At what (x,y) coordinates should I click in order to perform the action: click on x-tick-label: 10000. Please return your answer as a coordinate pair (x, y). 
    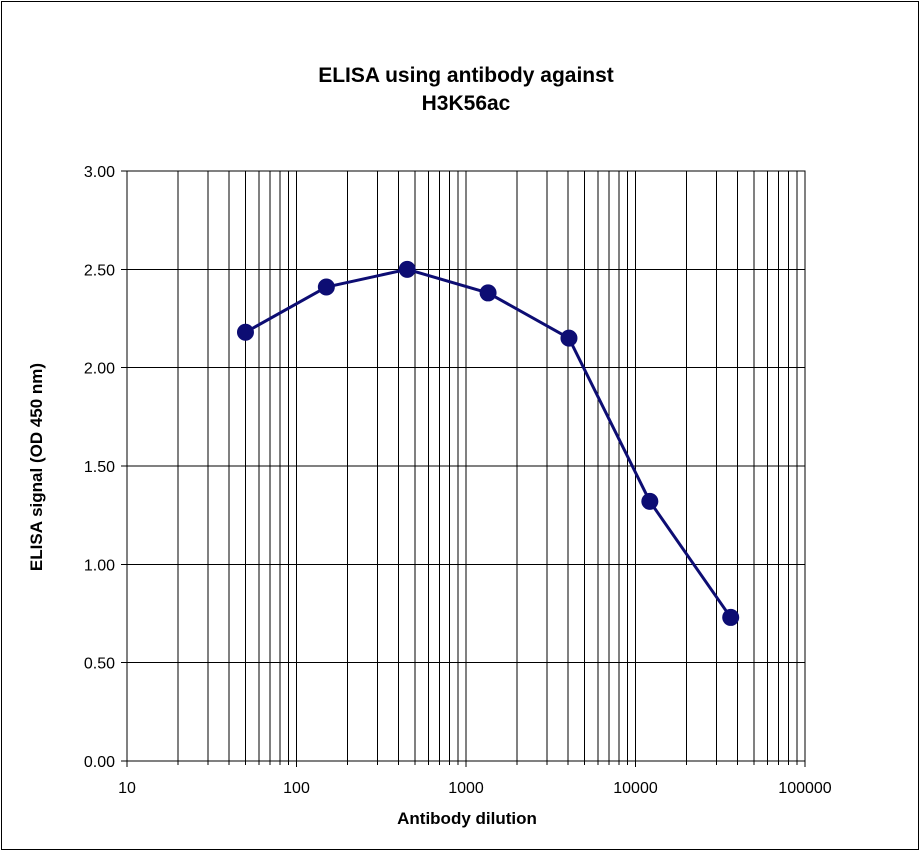
    Looking at the image, I should click on (635, 788).